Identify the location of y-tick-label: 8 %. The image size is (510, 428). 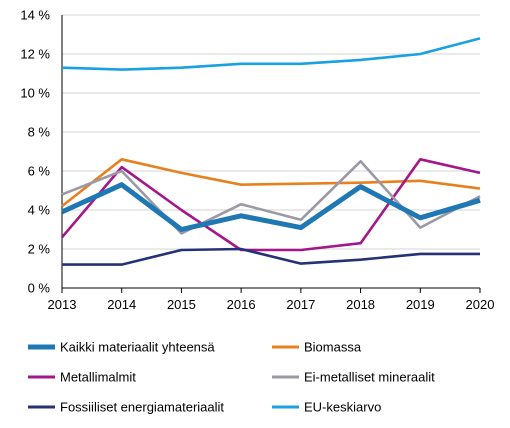
(39, 132).